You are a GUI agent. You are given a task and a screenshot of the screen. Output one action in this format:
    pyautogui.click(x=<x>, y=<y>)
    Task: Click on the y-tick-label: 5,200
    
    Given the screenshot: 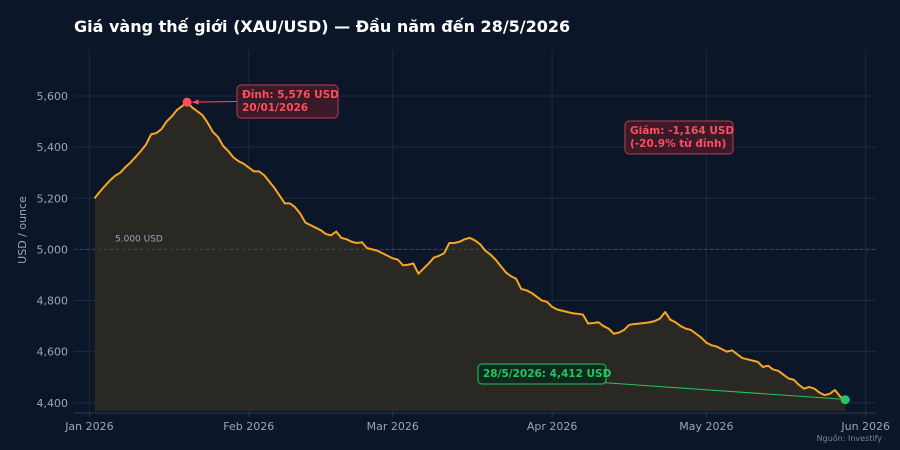 What is the action you would take?
    pyautogui.click(x=53, y=198)
    